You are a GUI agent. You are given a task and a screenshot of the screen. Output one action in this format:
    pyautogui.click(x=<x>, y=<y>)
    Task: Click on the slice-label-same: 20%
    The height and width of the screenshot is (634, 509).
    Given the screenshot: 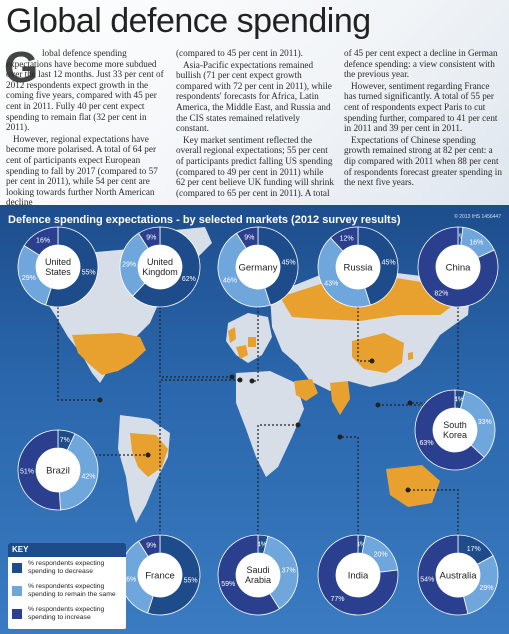 What is the action you would take?
    pyautogui.click(x=381, y=554)
    